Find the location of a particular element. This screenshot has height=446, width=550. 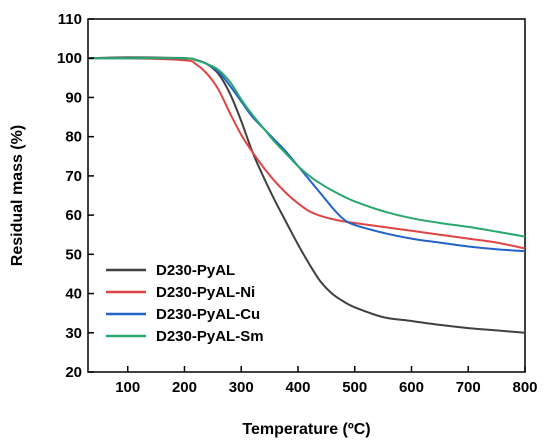

legend-label-3: D230-PyAL-Sm is located at coordinates (210, 336).